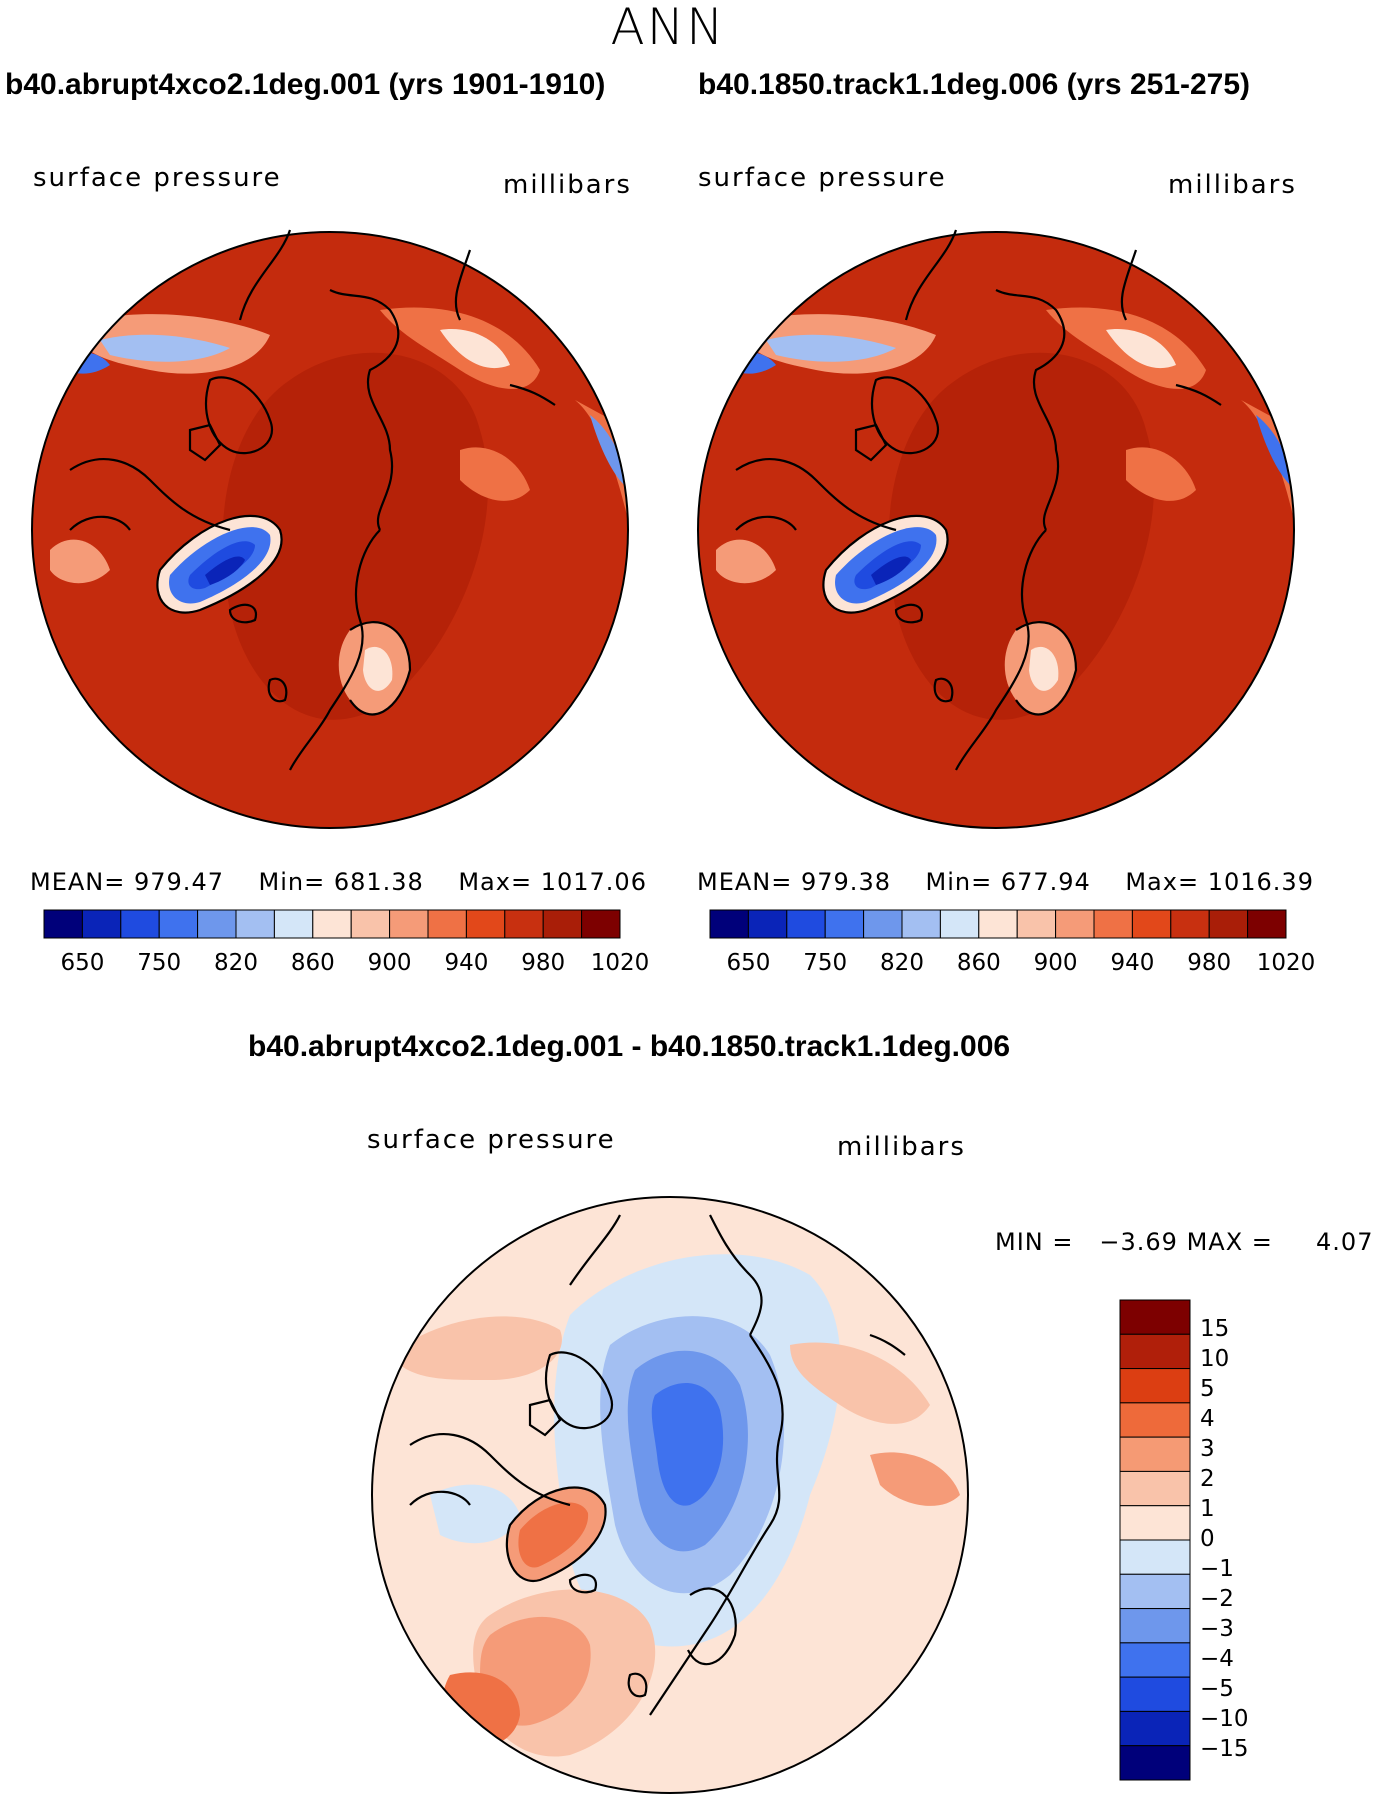  Describe the element at coordinates (825, 963) in the screenshot. I see `colorbar-tick-label: 750` at that location.